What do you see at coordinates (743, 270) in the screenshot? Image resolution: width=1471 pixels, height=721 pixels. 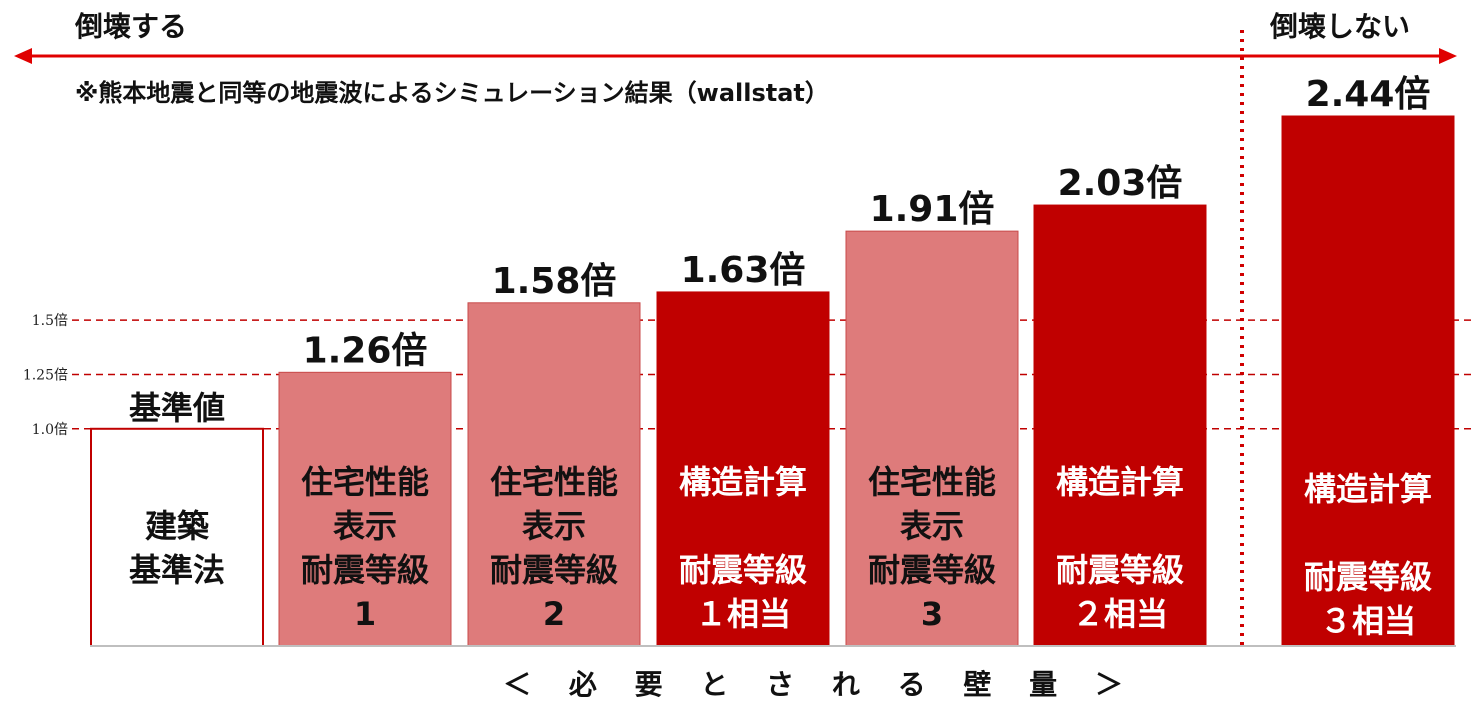 I see `bar-value-label: 1.63倍` at bounding box center [743, 270].